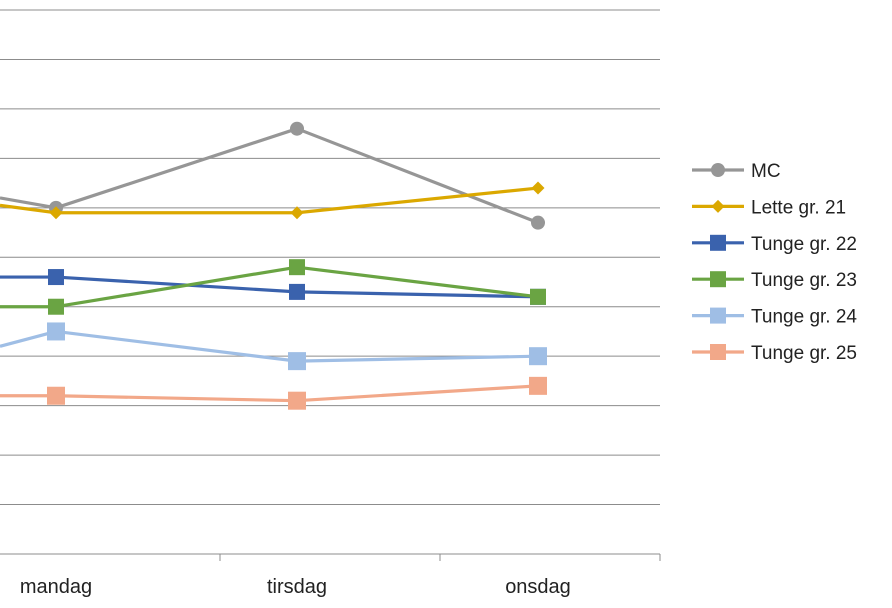 This screenshot has width=892, height=608. I want to click on legend-item: Tunge gr. 22, so click(774, 244).